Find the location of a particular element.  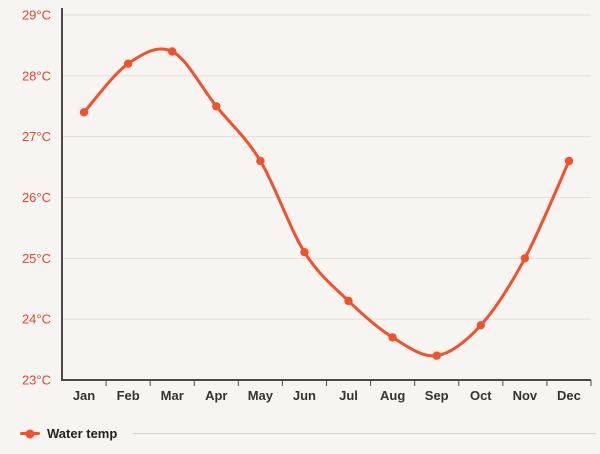

x-axis-label: Mar is located at coordinates (172, 395).